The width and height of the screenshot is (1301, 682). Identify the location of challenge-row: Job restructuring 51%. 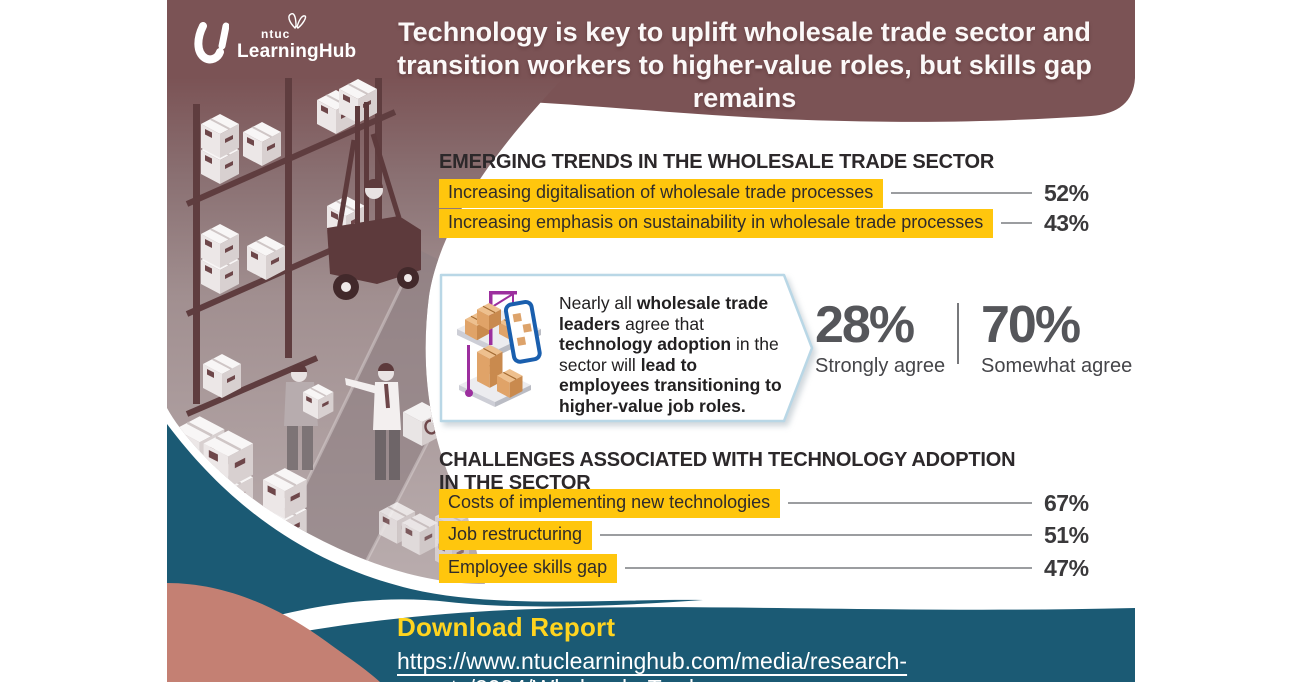
(774, 535).